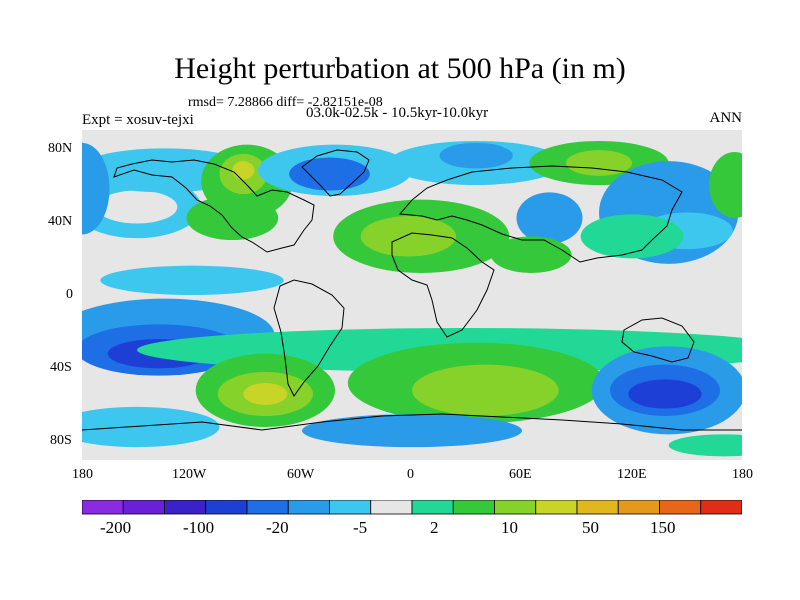  I want to click on coast-eurasia, so click(540, 214).